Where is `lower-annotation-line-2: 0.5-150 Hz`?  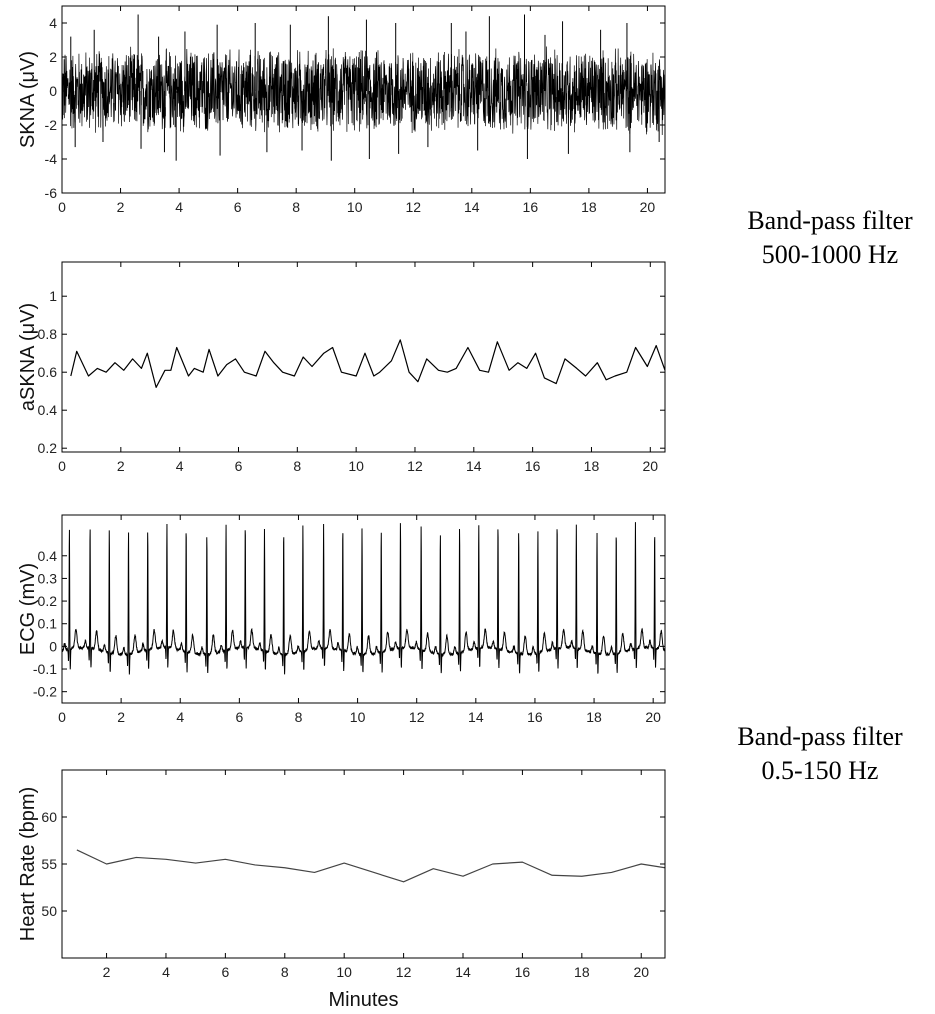
lower-annotation-line-2: 0.5-150 Hz is located at coordinates (820, 770).